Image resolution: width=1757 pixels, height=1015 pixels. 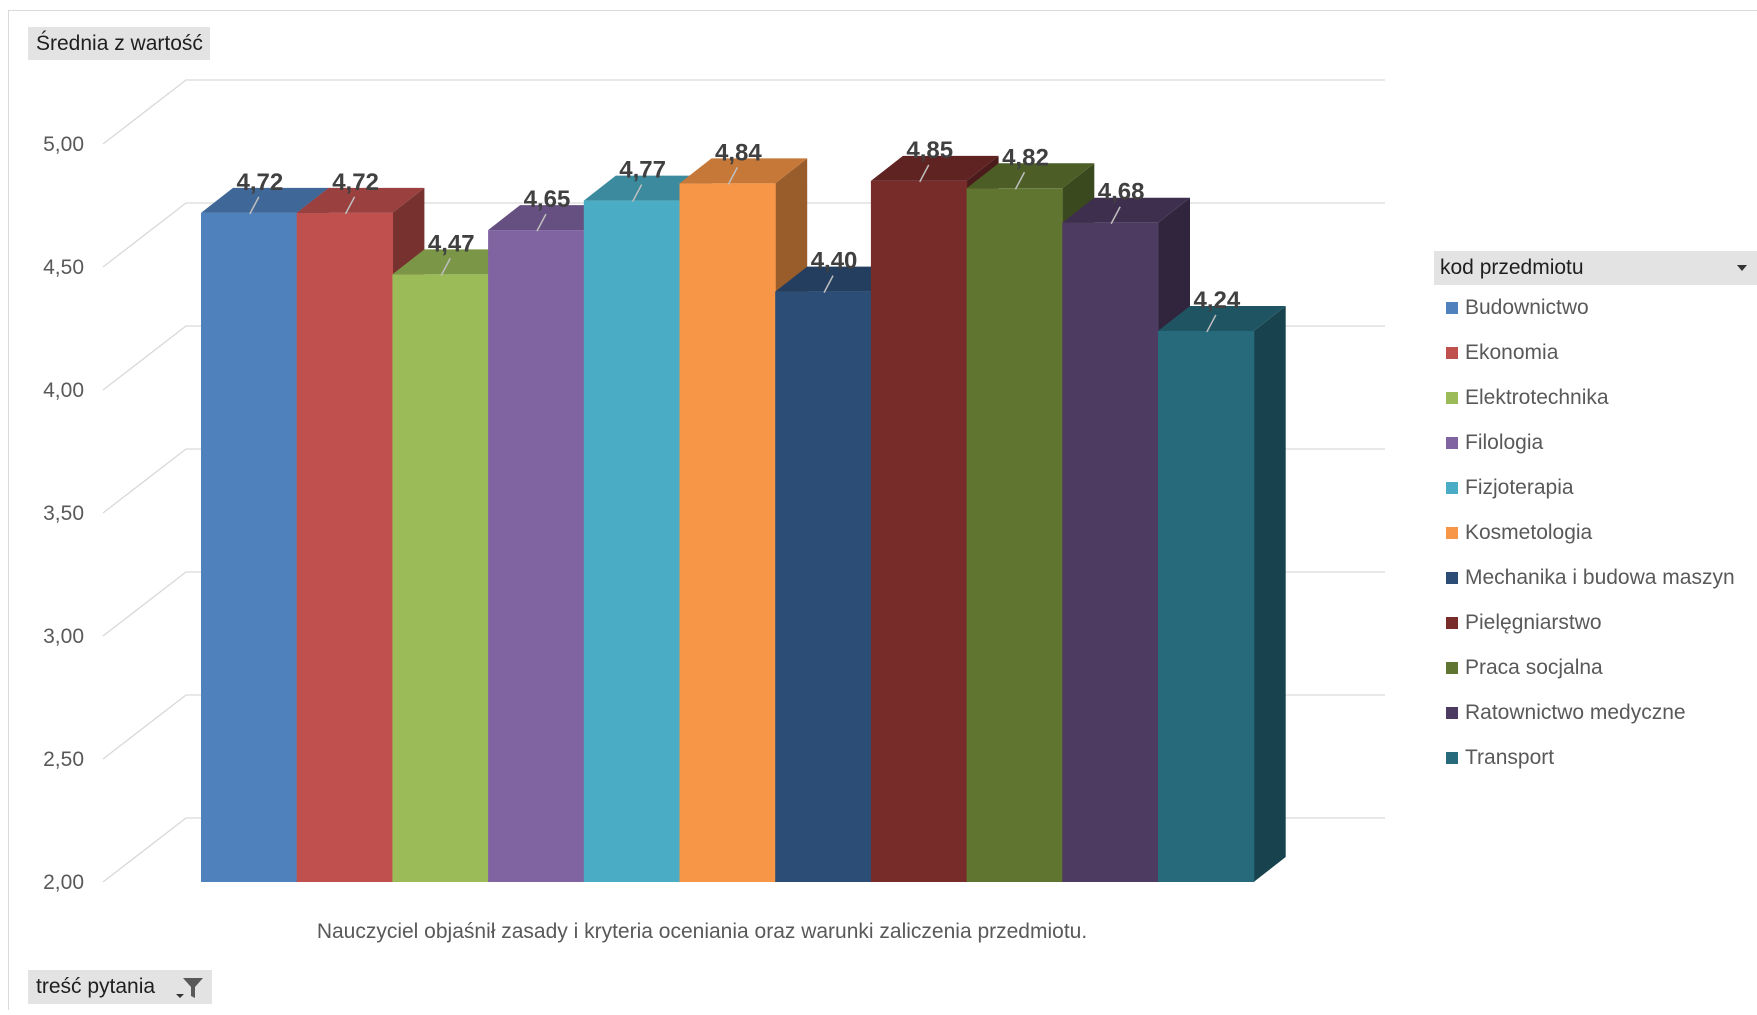 What do you see at coordinates (1595, 359) in the screenshot?
I see `legend-item: Ekonomia` at bounding box center [1595, 359].